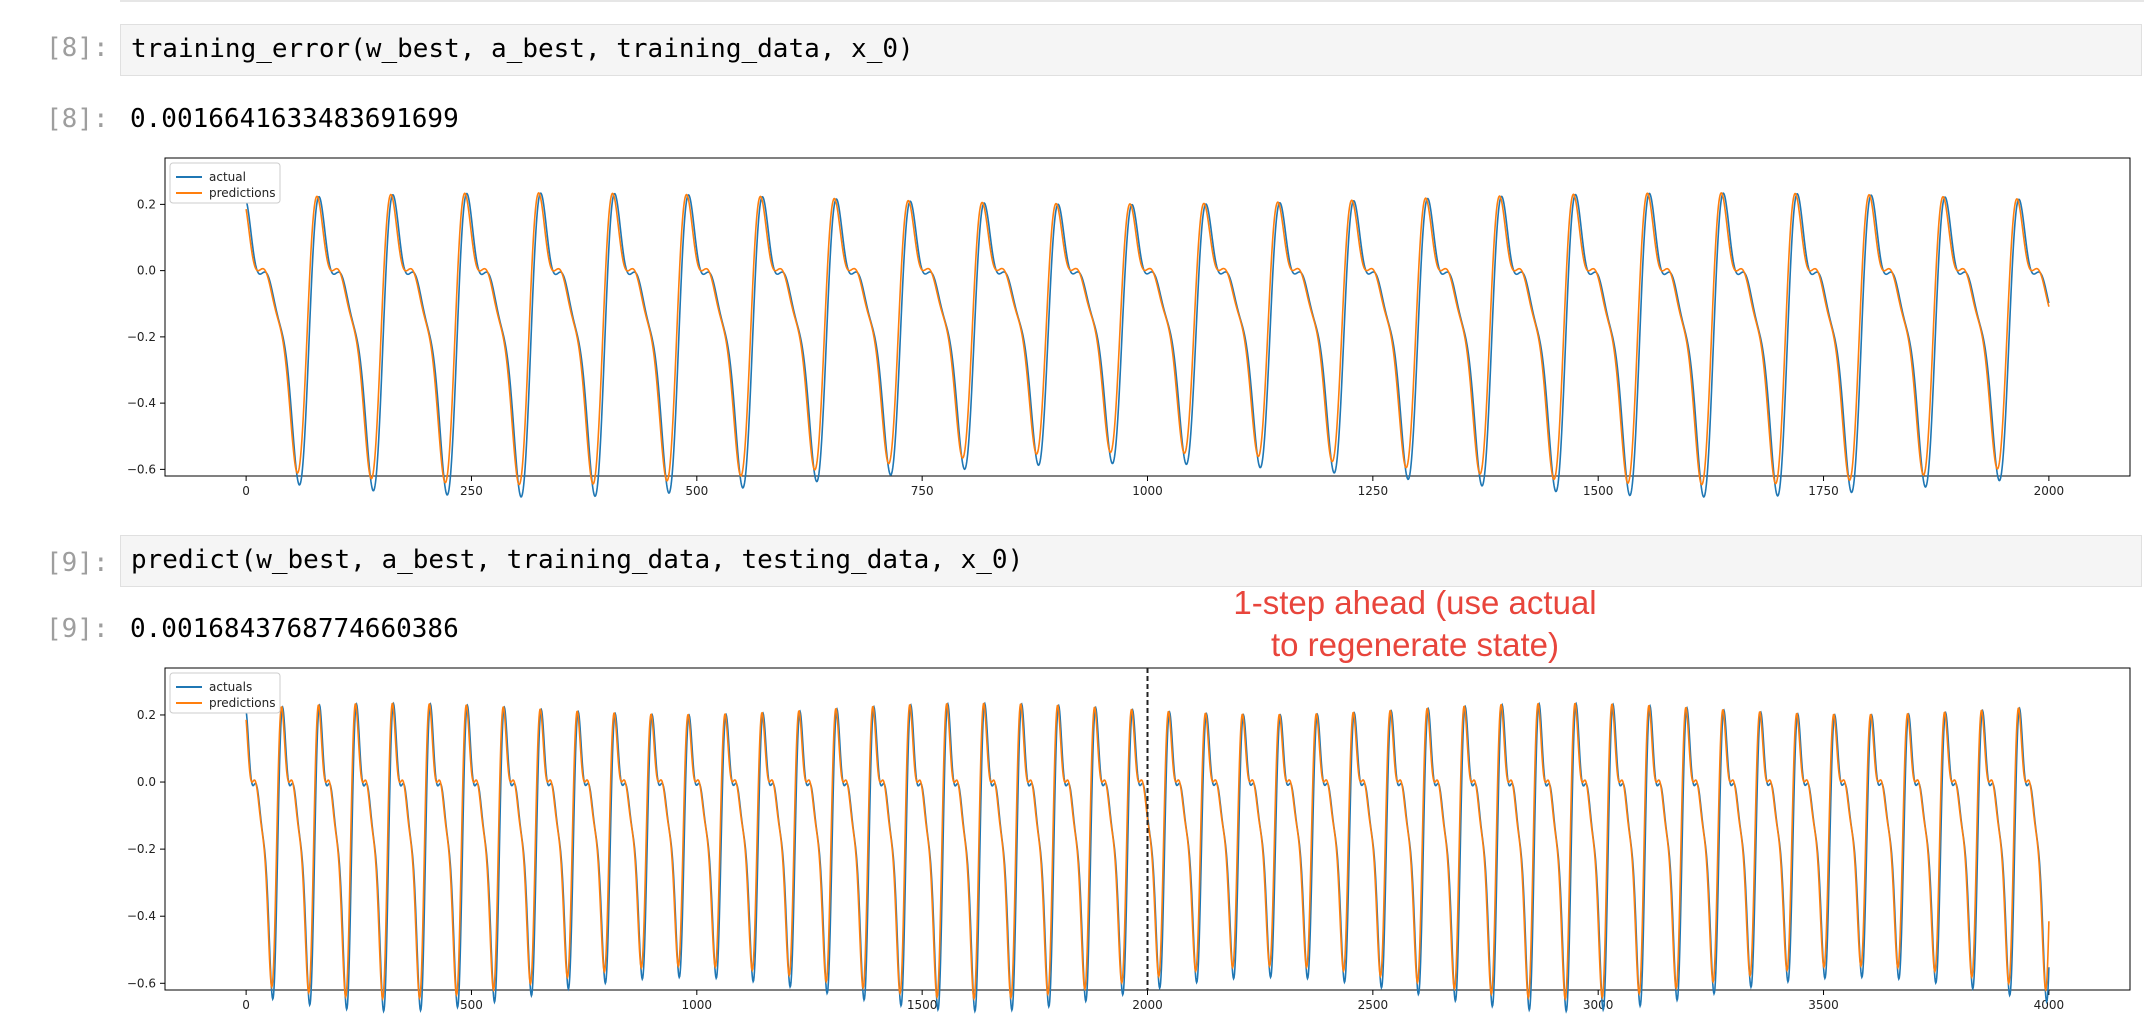 The width and height of the screenshot is (2154, 1028). I want to click on annotation-line-1: 1-step ahead (use actual, so click(1415, 602).